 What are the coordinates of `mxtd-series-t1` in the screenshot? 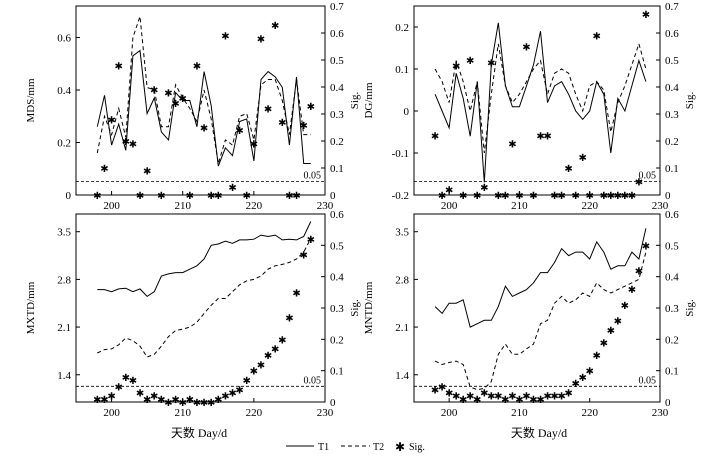 It's located at (204, 259).